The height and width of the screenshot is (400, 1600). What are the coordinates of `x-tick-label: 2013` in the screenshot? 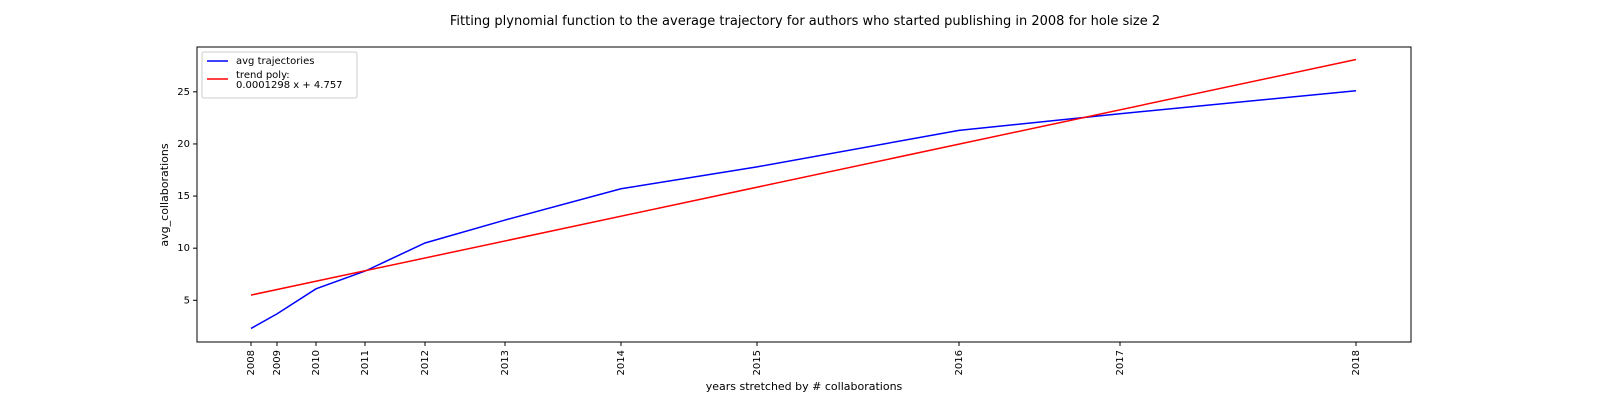 It's located at (505, 362).